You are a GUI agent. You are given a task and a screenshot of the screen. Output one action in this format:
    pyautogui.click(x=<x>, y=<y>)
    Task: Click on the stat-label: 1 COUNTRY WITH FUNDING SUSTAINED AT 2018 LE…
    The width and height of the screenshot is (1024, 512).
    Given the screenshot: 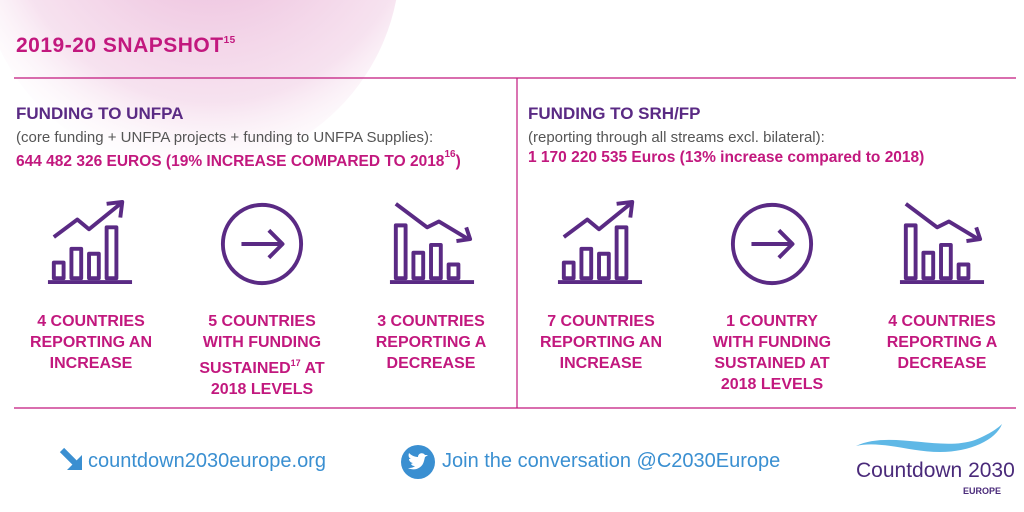 What is the action you would take?
    pyautogui.click(x=772, y=353)
    